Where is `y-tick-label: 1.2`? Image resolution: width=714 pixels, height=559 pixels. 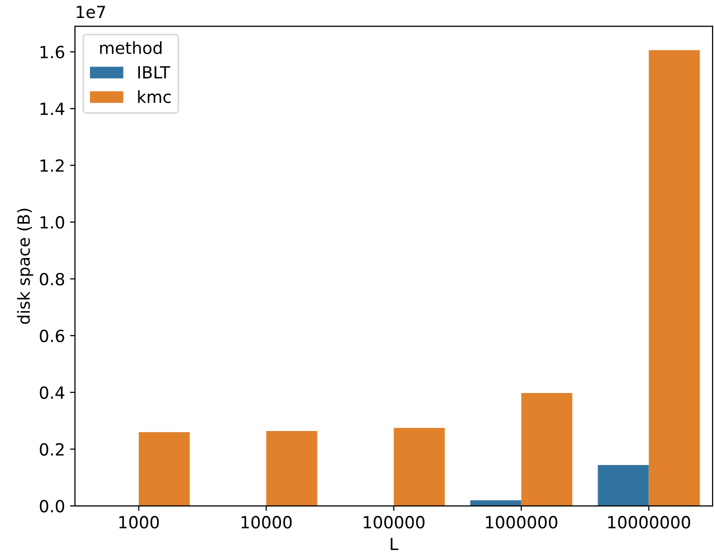
y-tick-label: 1.2 is located at coordinates (52, 165).